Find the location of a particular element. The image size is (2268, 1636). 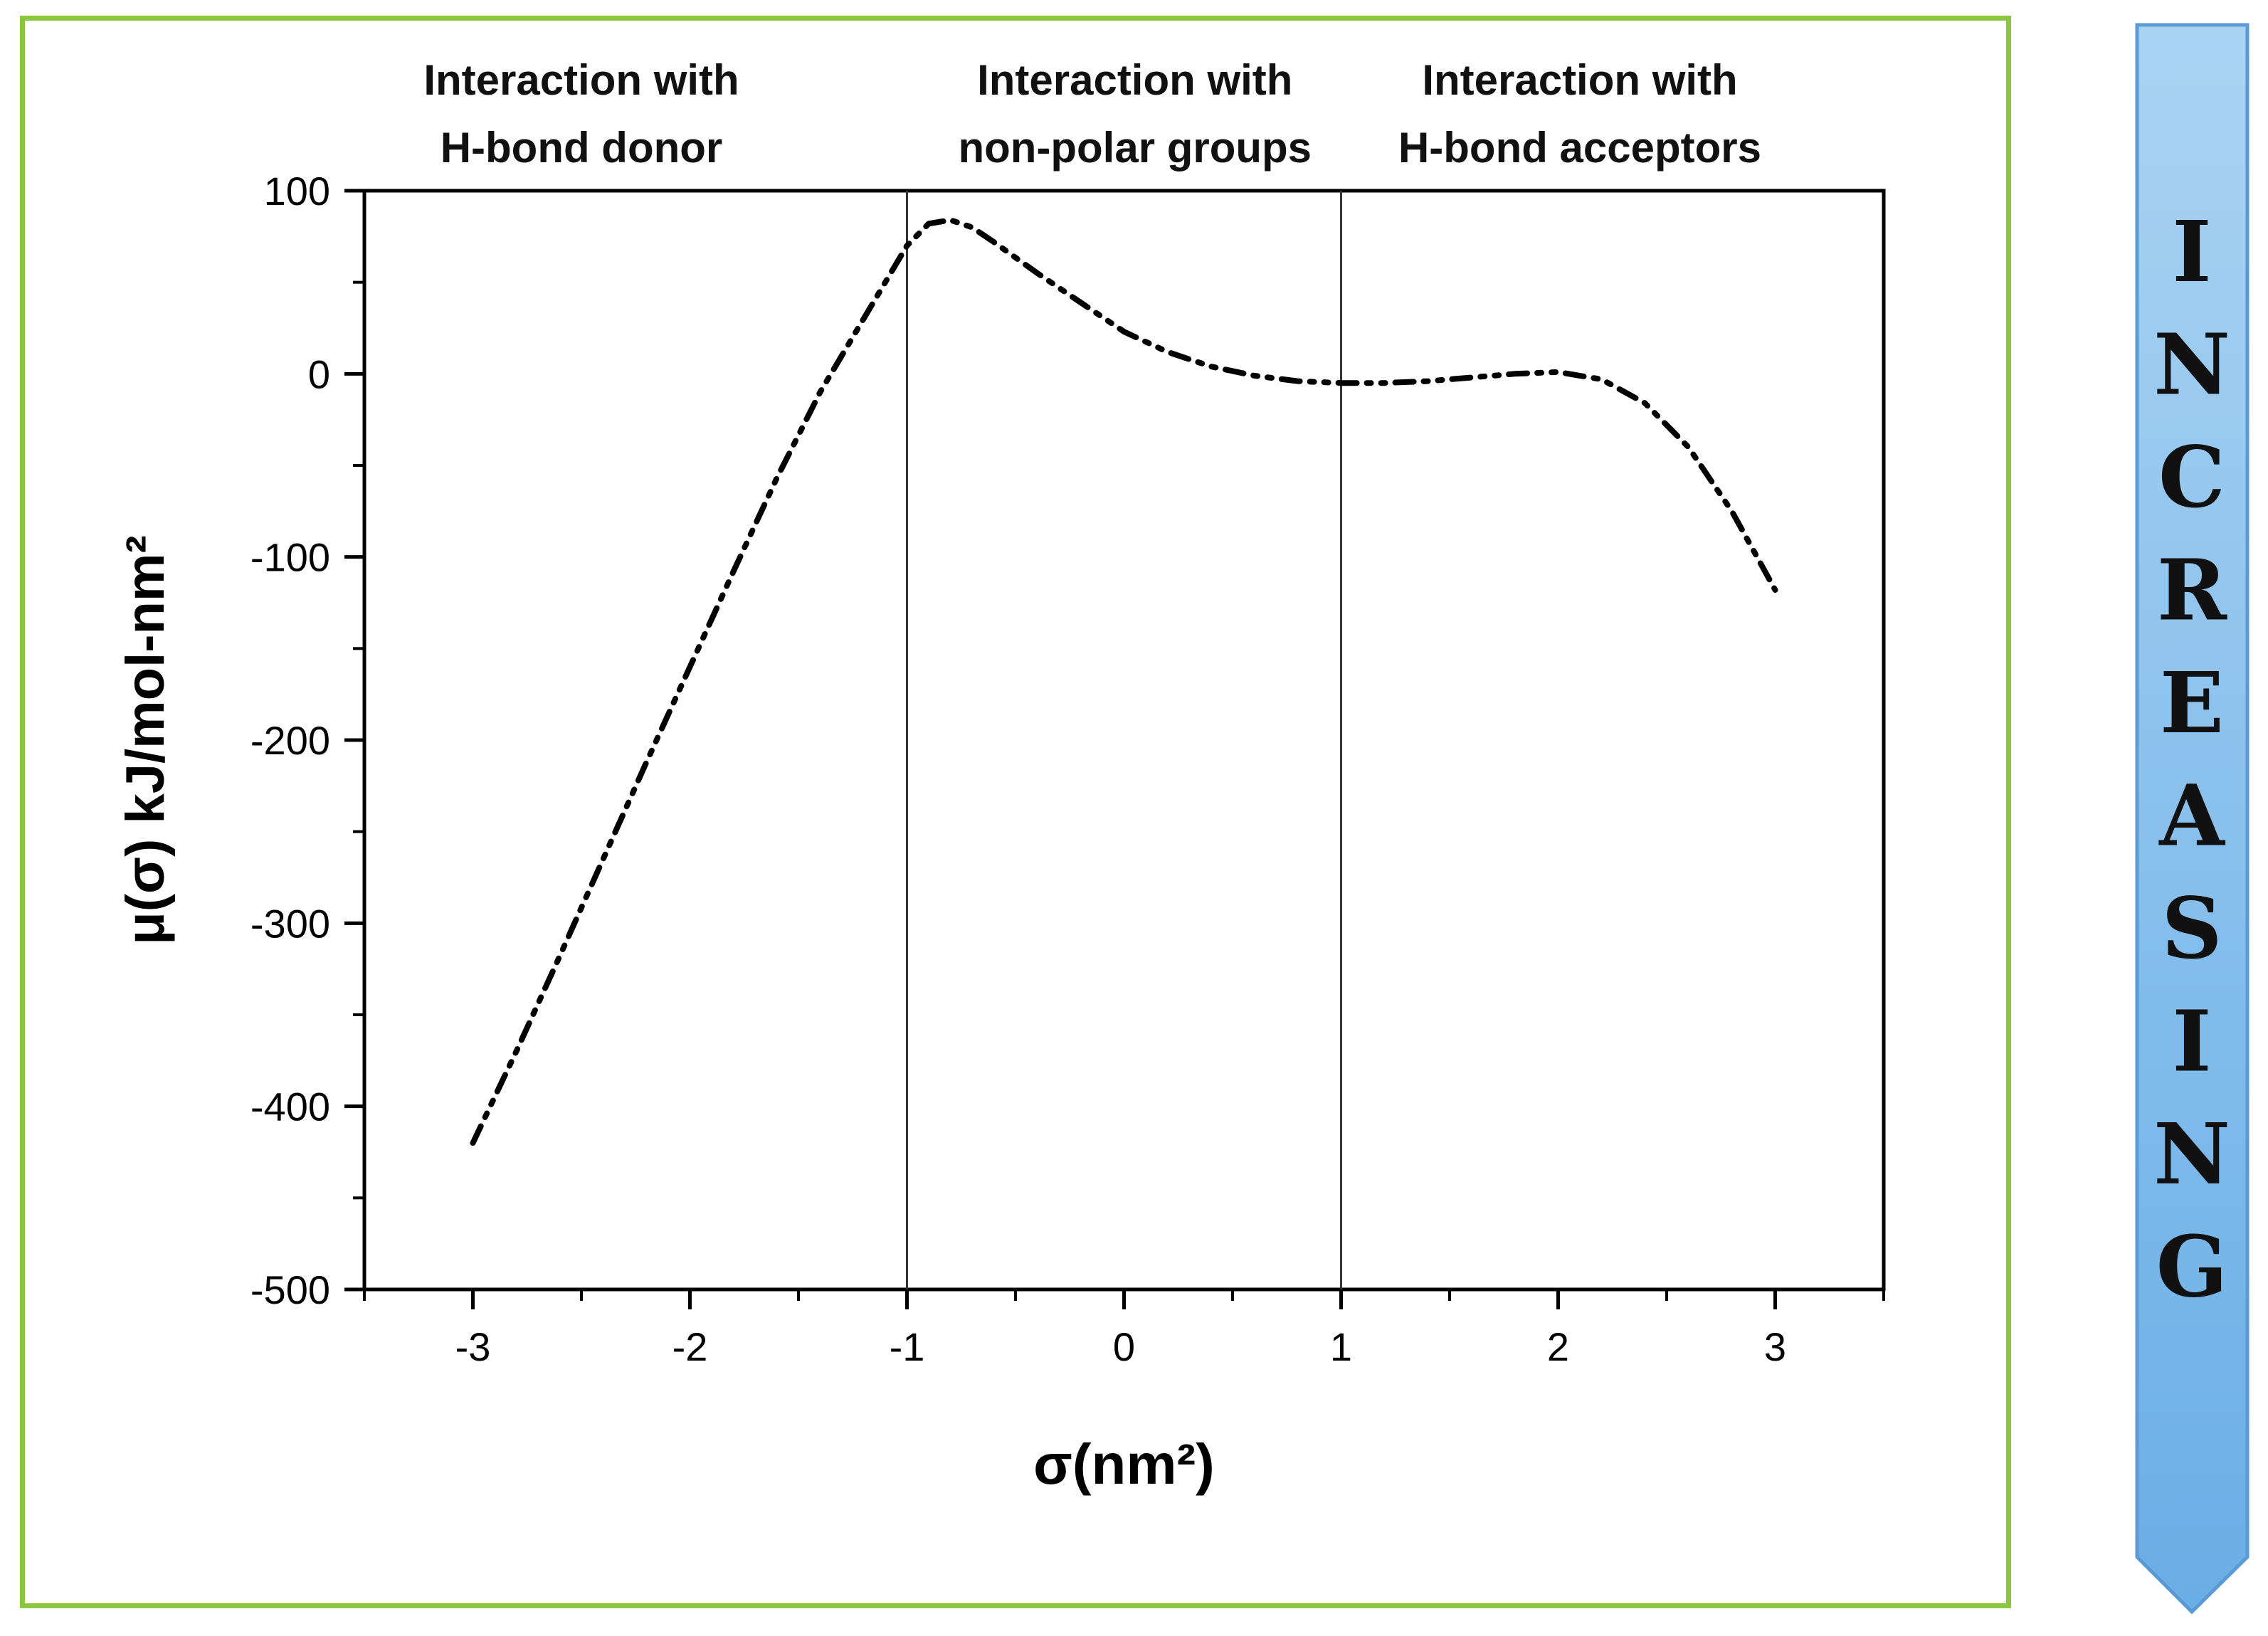

y-tick-label: -200 is located at coordinates (290, 740).